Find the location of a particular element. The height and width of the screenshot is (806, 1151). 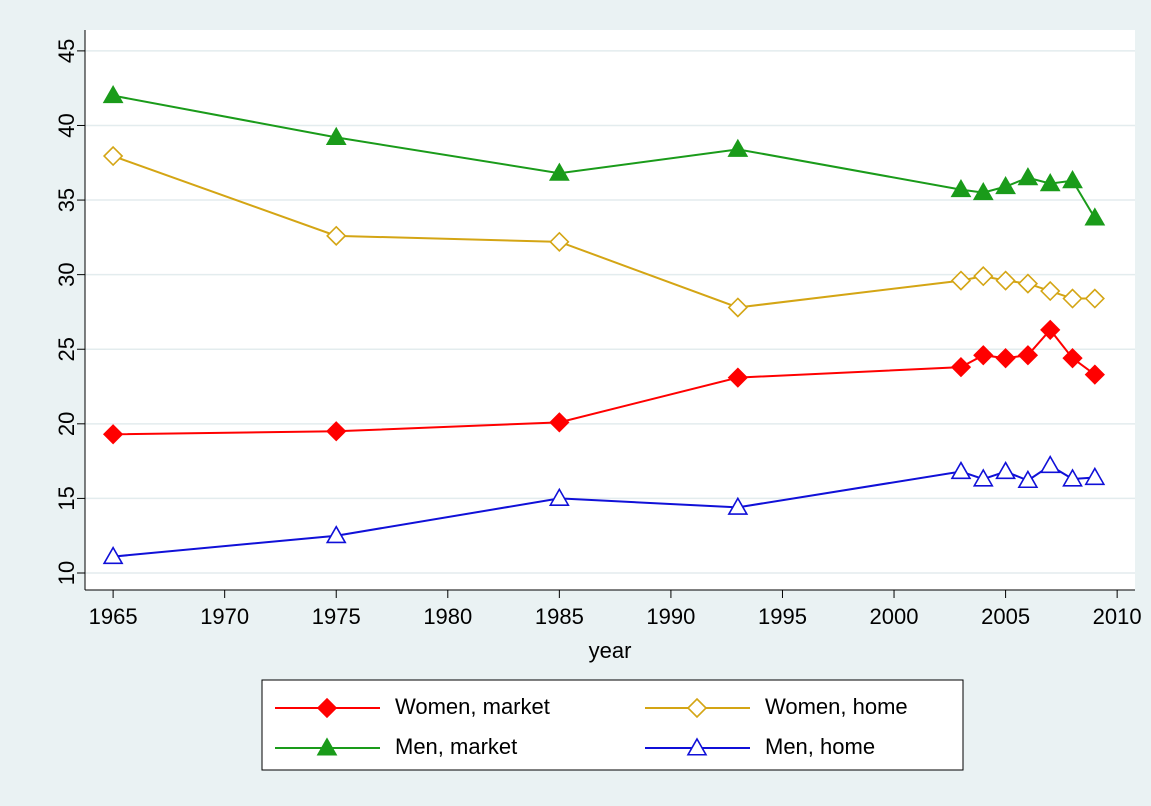

y-tick-label: 15 is located at coordinates (66, 498).